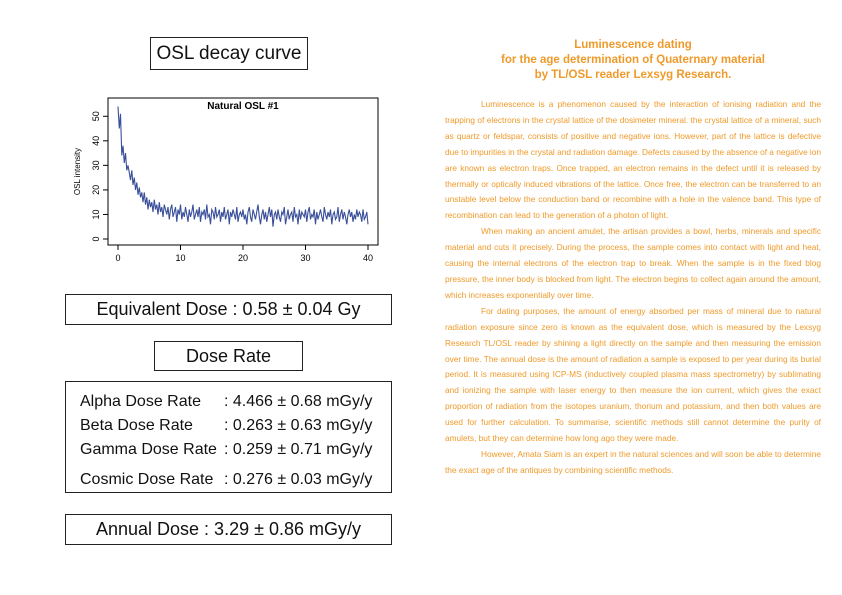 The image size is (842, 595). I want to click on annual-dose: Annual Dose : 3.29 ± 0.86 mGy/y, so click(228, 529).